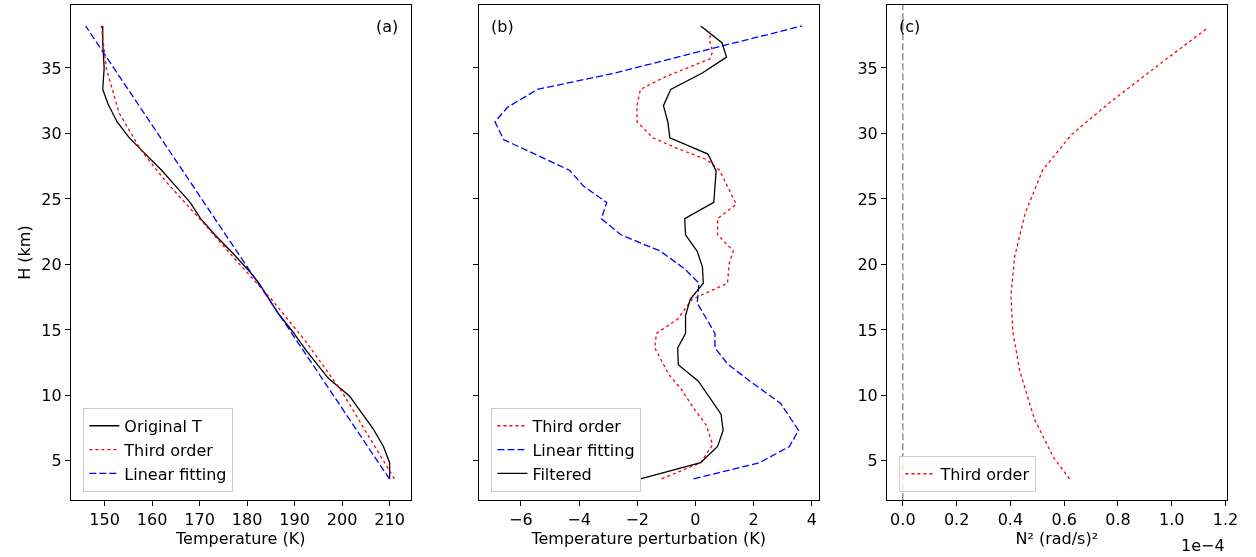  I want to click on x-tick-label: −6, so click(521, 520).